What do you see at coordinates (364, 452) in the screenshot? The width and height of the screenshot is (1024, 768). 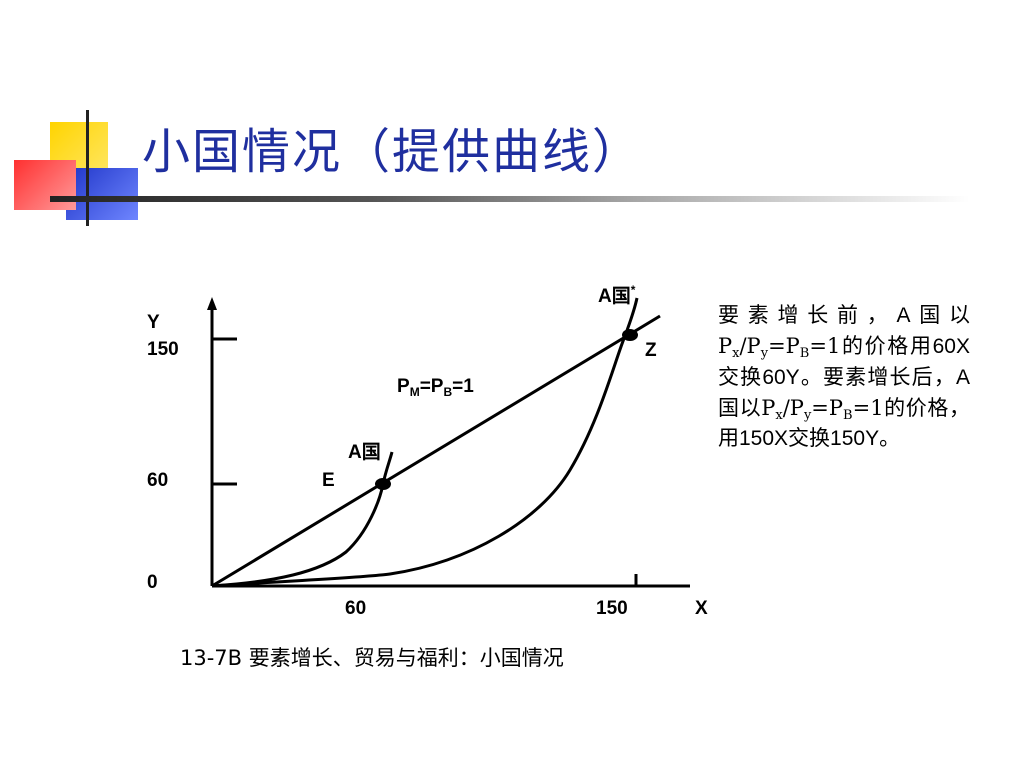 I see `offer-curve-before-label: A国` at bounding box center [364, 452].